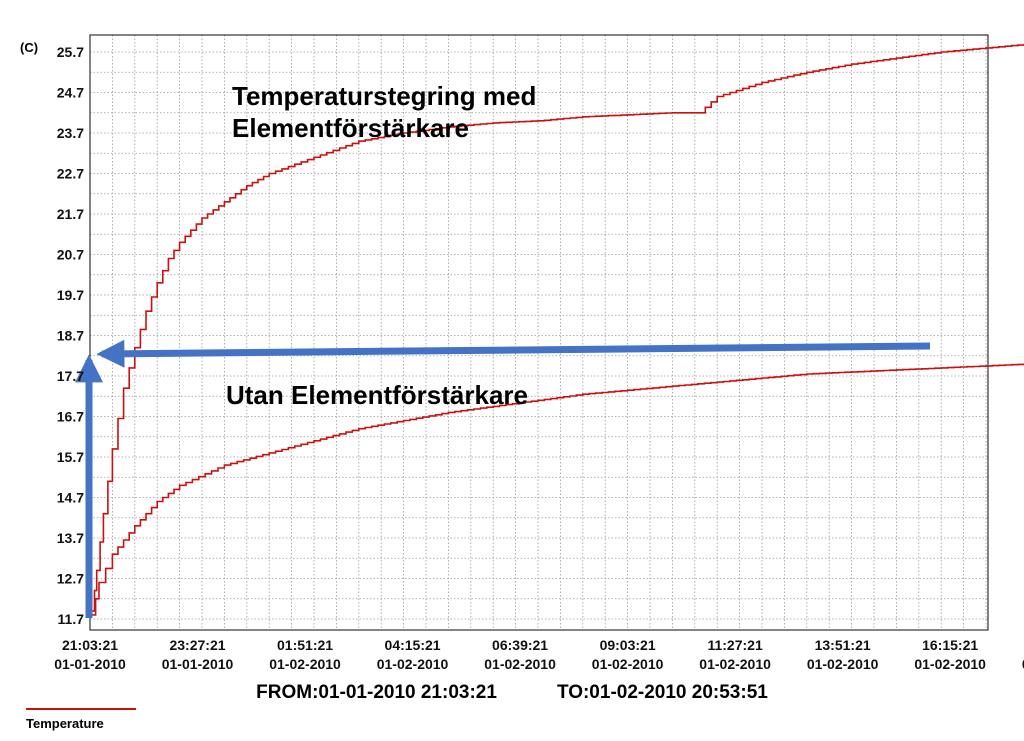  I want to click on y-tick-label: 19.7, so click(70, 295).